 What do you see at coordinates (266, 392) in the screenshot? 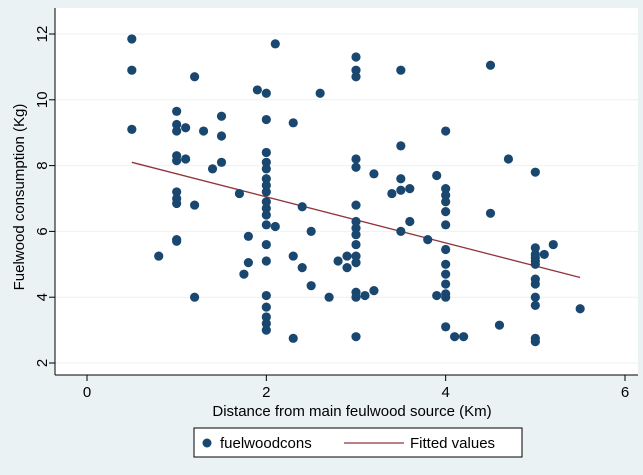
I see `x-tick-label: 2` at bounding box center [266, 392].